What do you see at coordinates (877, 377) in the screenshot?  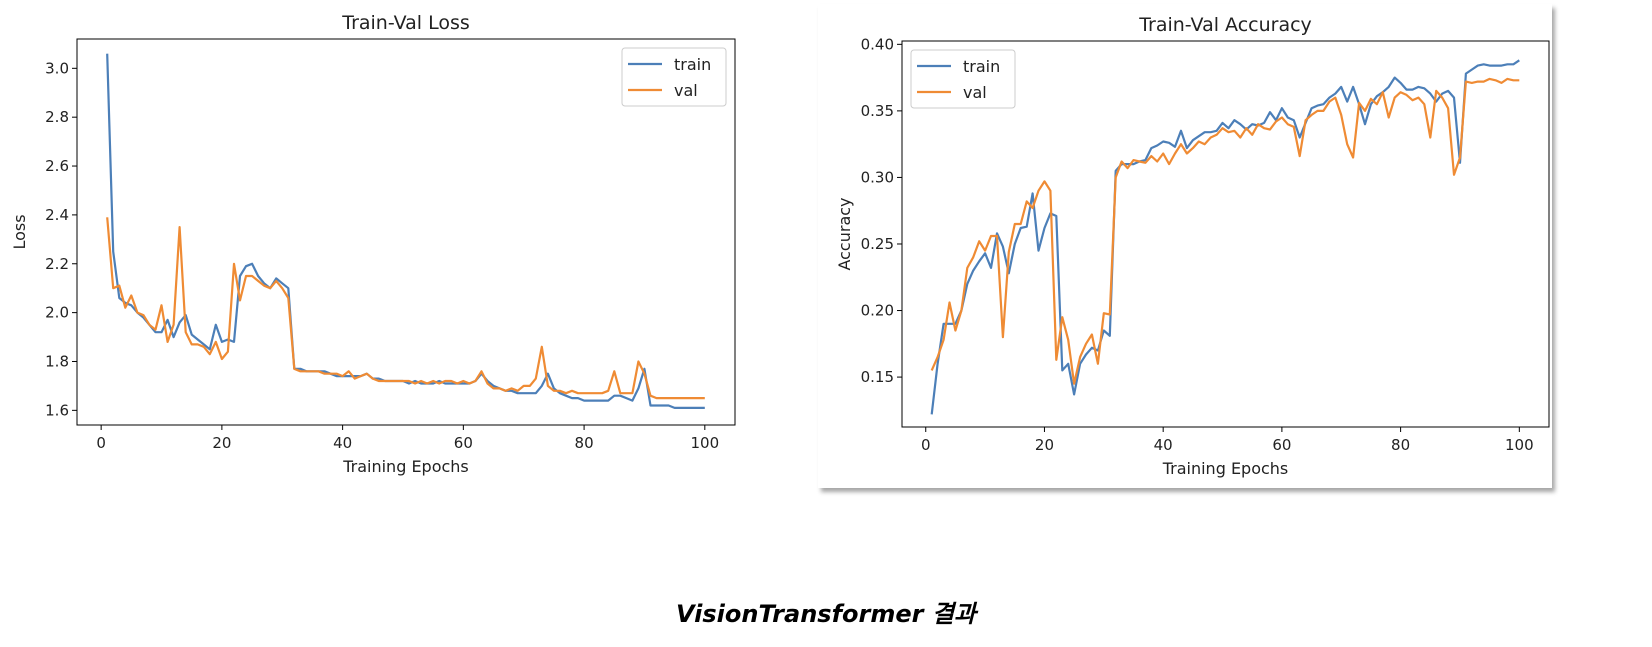 I see `y-tick-label: 0.15` at bounding box center [877, 377].